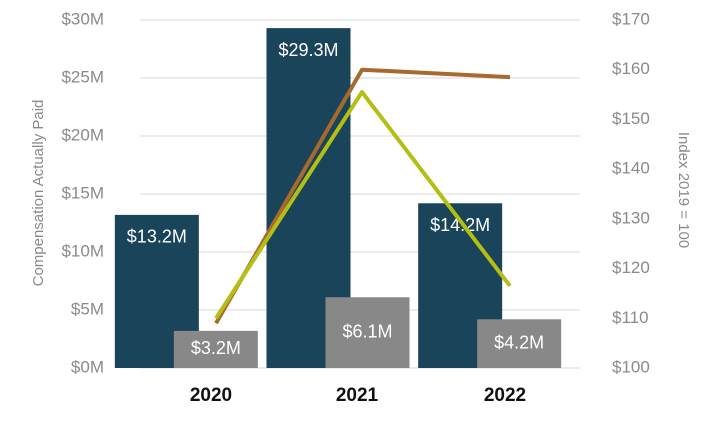  I want to click on y-tick-label: $15M, so click(82, 192).